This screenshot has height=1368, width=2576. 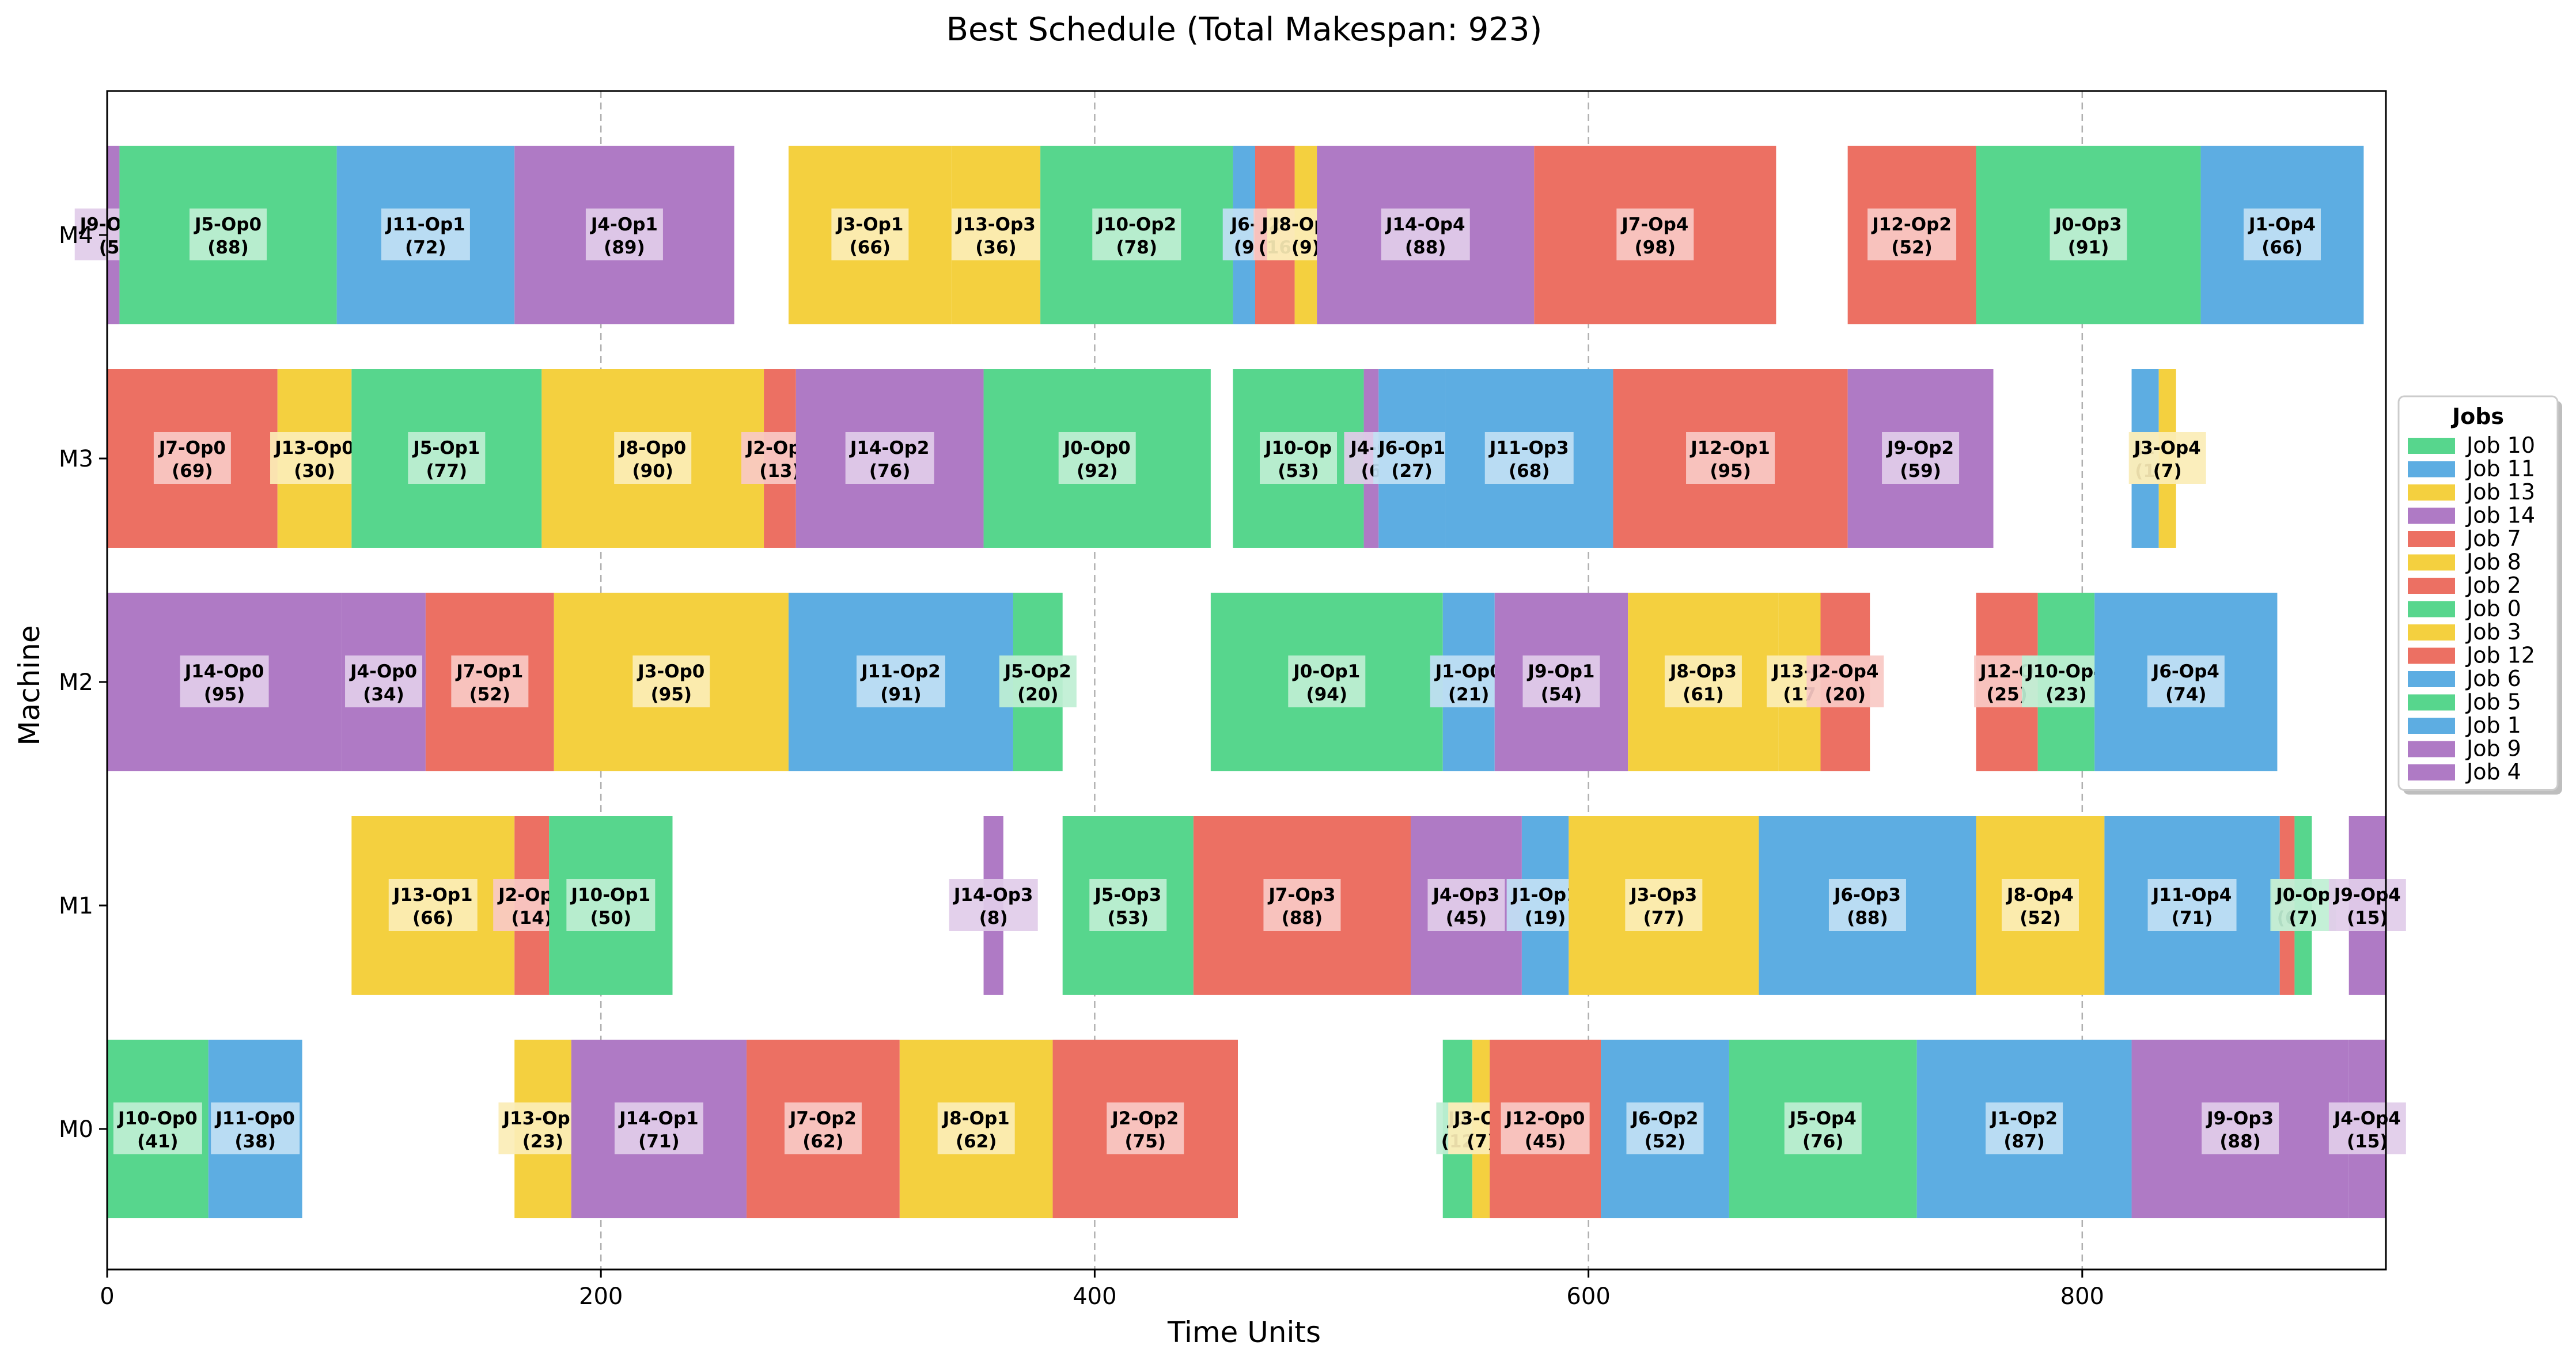 What do you see at coordinates (652, 458) in the screenshot?
I see `operation-bar: J8-Op0 (90)` at bounding box center [652, 458].